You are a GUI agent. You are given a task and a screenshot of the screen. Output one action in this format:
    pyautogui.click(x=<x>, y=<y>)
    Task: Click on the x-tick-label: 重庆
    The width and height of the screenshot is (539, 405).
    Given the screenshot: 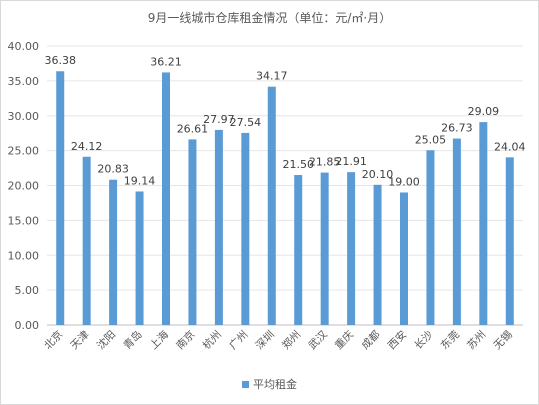 What is the action you would take?
    pyautogui.click(x=344, y=340)
    